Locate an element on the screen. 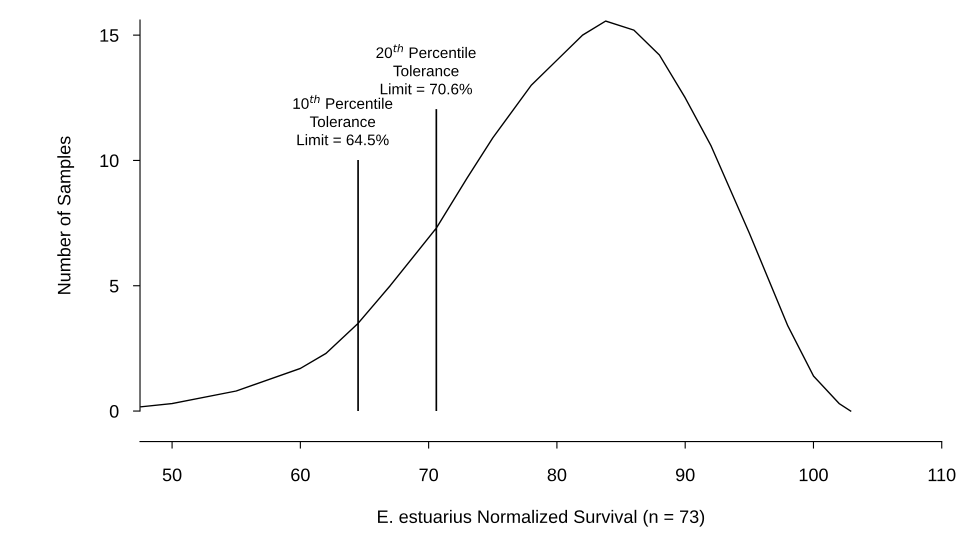  y-tick-label: 10 is located at coordinates (109, 161).